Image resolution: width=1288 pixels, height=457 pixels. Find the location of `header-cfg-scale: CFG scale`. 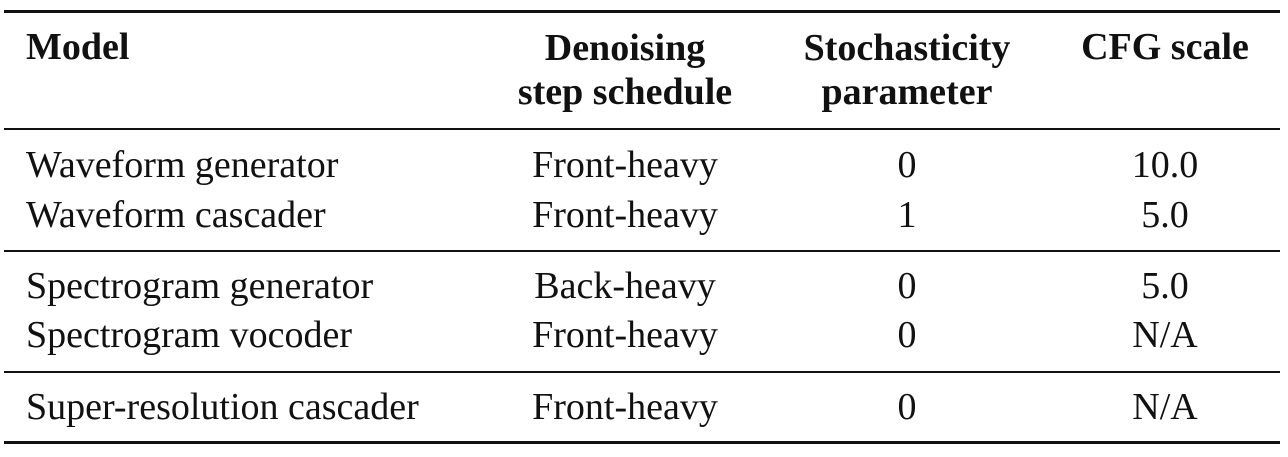

header-cfg-scale: CFG scale is located at coordinates (1165, 47).